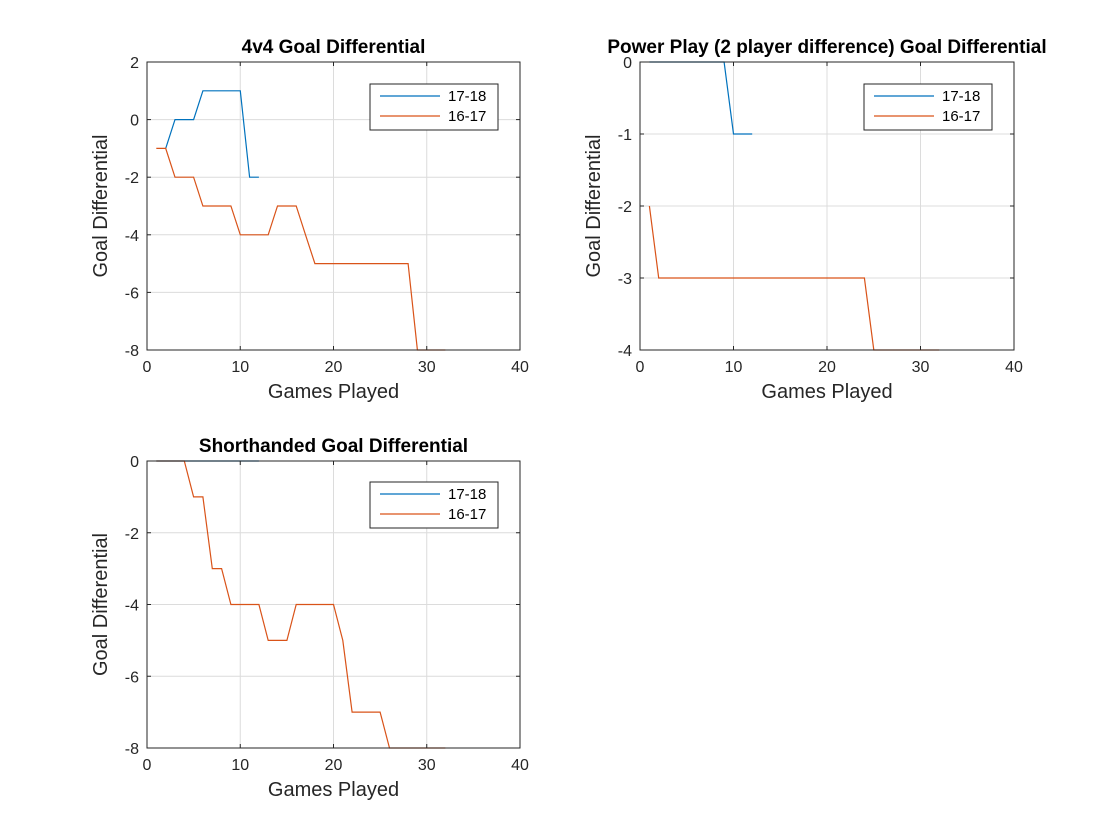  What do you see at coordinates (625, 279) in the screenshot?
I see `y-tick-label: -3` at bounding box center [625, 279].